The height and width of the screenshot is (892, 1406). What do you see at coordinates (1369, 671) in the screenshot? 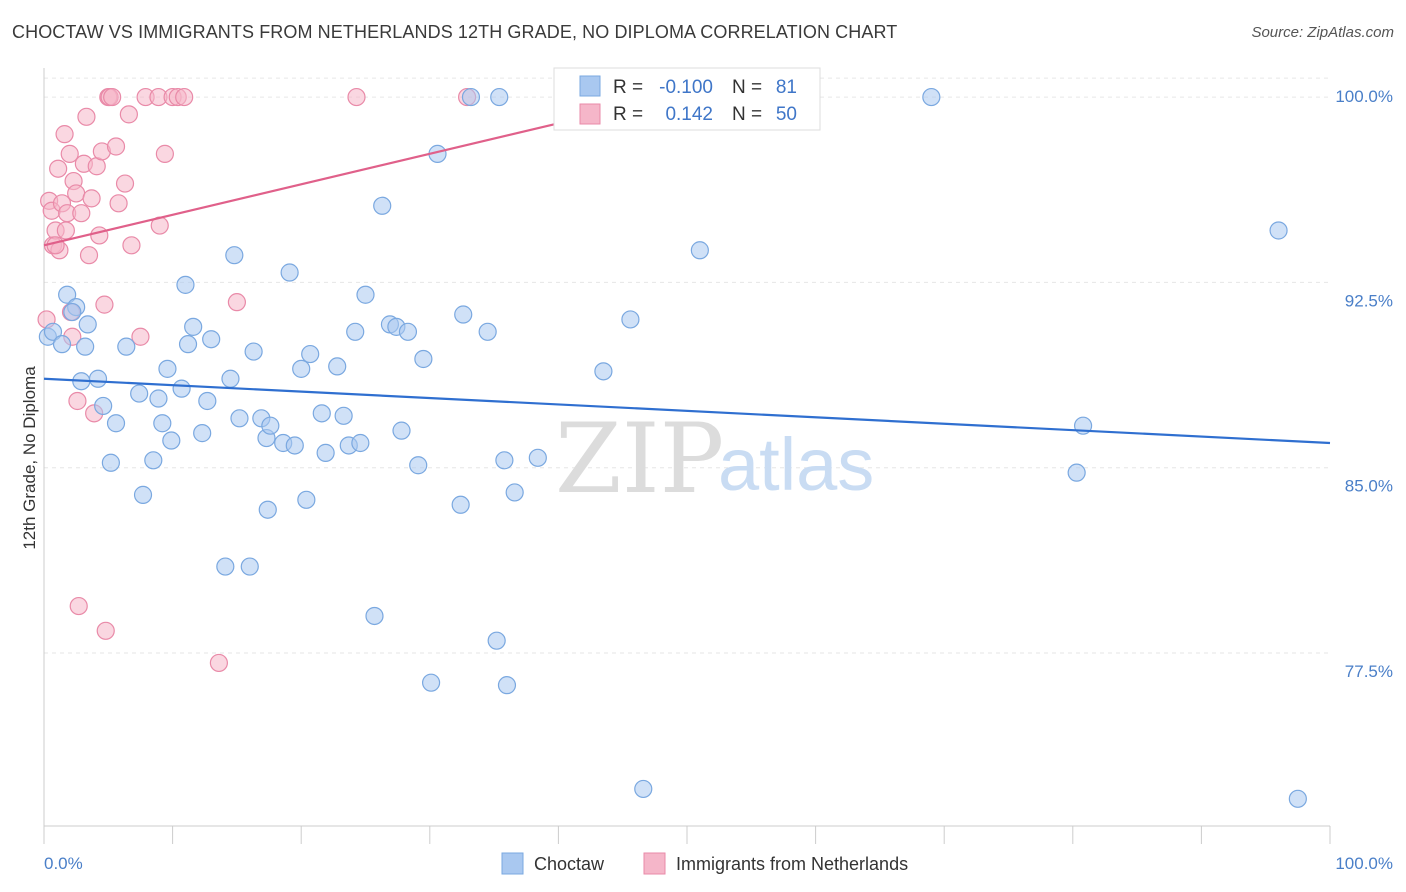
I see `y-tick-label-3: 77.5%` at bounding box center [1369, 671].